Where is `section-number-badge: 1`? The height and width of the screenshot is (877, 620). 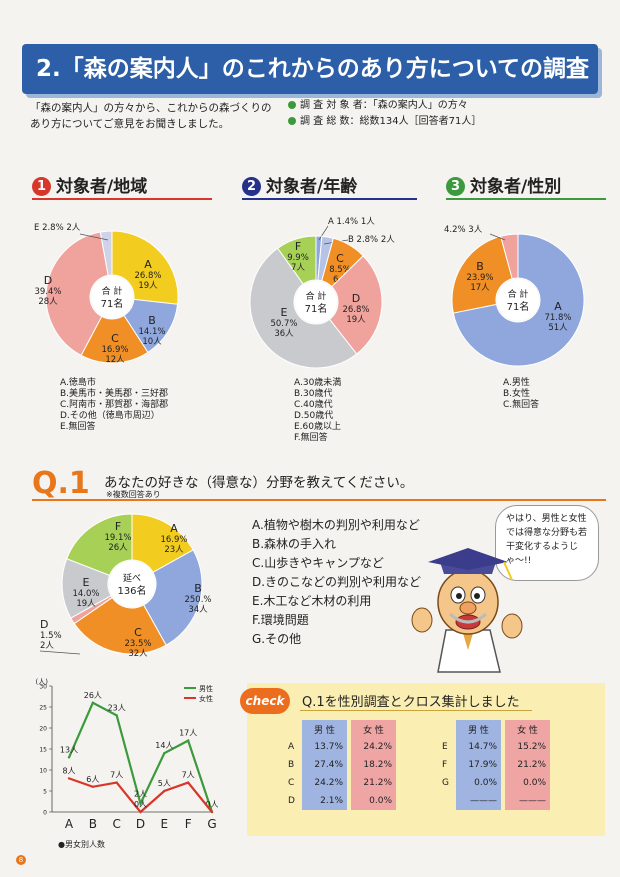
section-number-badge: 1 is located at coordinates (41, 186).